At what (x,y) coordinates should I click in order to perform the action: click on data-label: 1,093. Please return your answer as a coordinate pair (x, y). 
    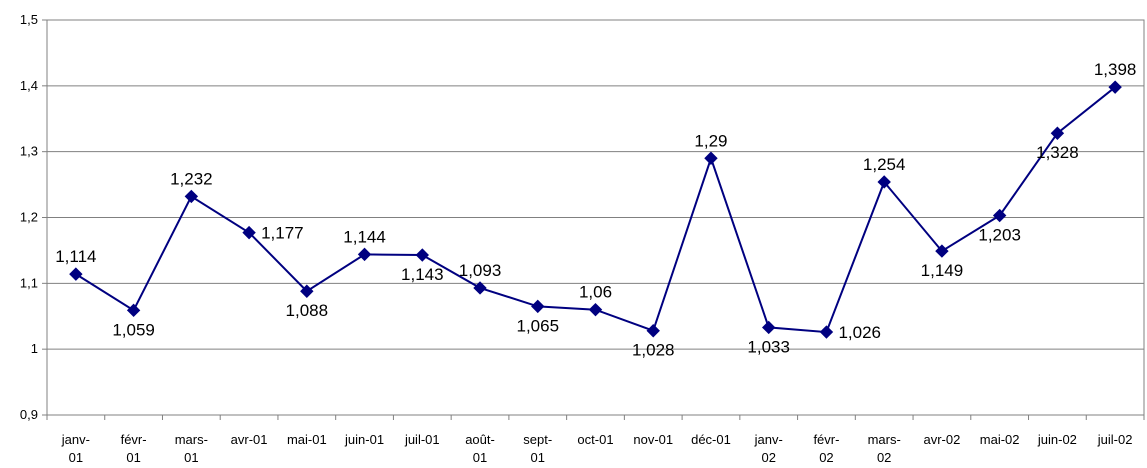
    Looking at the image, I should click on (480, 270).